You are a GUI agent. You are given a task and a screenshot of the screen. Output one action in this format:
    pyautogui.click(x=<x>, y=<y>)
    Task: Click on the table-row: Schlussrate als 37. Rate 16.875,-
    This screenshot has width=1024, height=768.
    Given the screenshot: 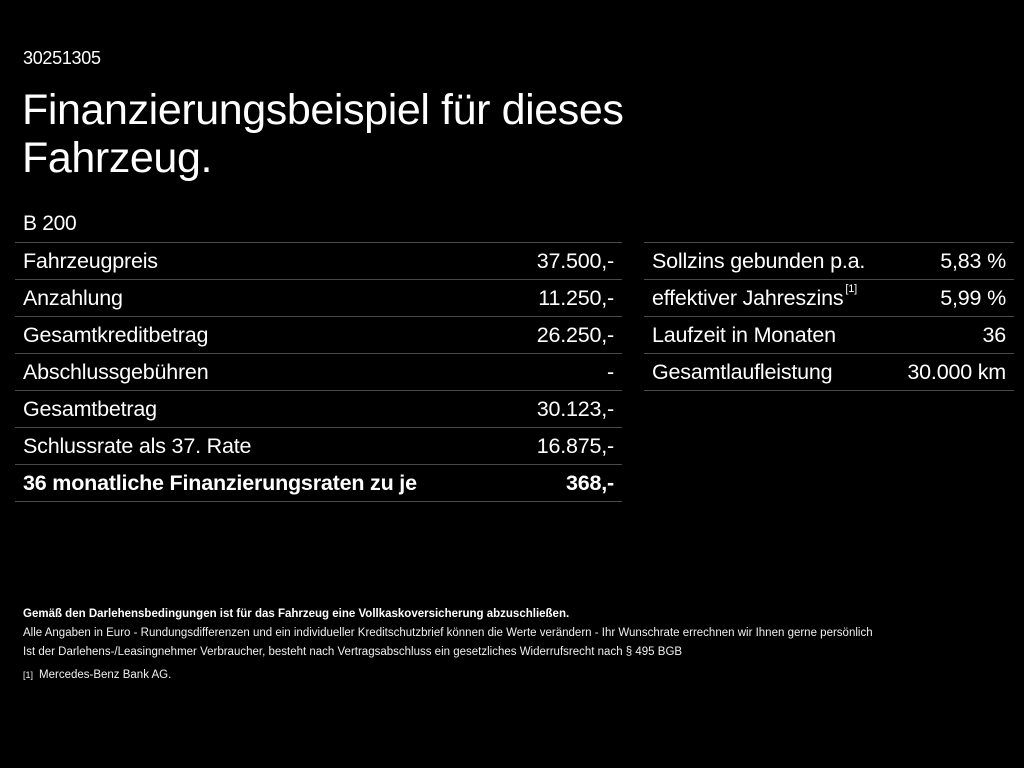 What is the action you would take?
    pyautogui.click(x=318, y=446)
    